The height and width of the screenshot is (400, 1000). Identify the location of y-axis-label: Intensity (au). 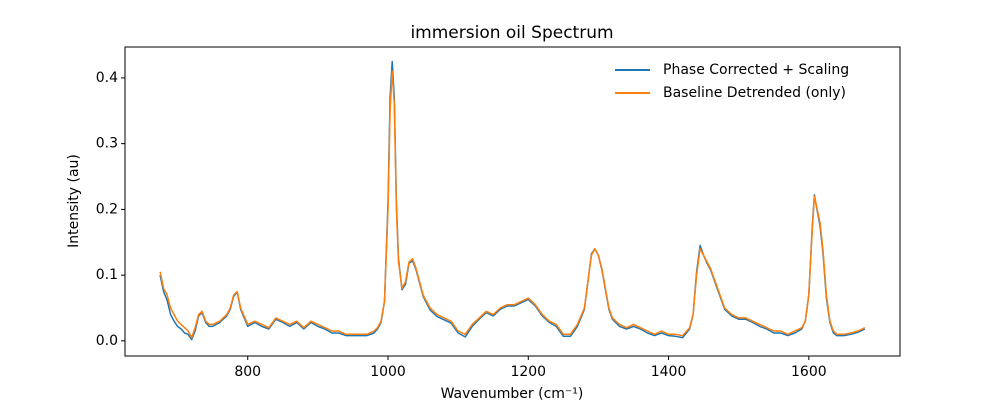
(74, 201).